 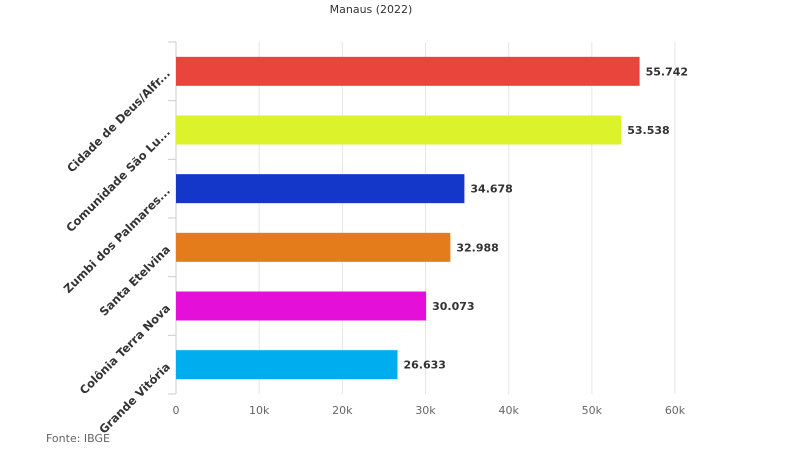 What do you see at coordinates (371, 9) in the screenshot?
I see `chart-title: Manaus (2022)` at bounding box center [371, 9].